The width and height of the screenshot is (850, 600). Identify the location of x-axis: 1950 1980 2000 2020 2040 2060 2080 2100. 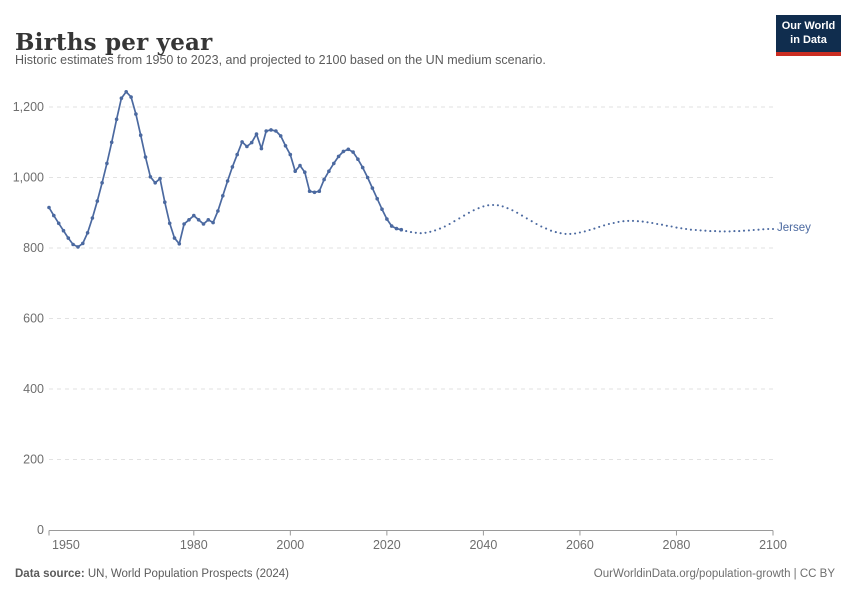
(417, 541).